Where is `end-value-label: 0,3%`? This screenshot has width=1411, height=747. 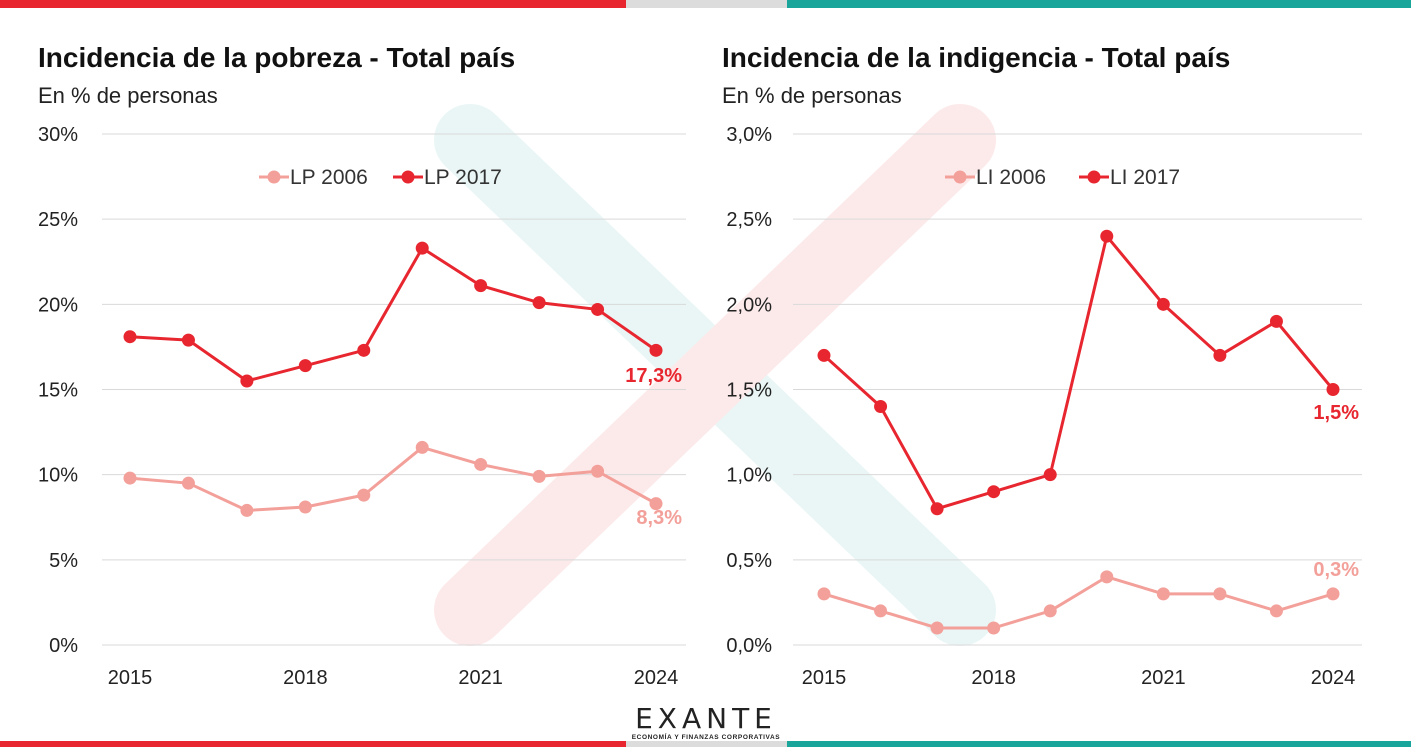 end-value-label: 0,3% is located at coordinates (1336, 570).